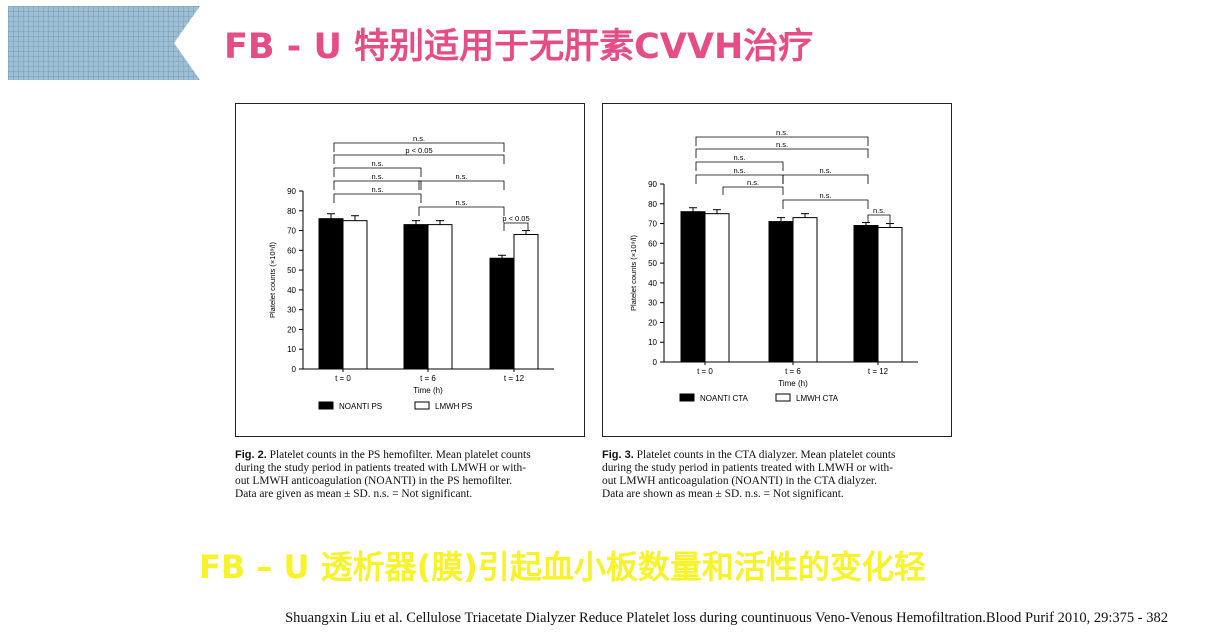  I want to click on legend-label-noanti: NOANTI CTA, so click(724, 398).